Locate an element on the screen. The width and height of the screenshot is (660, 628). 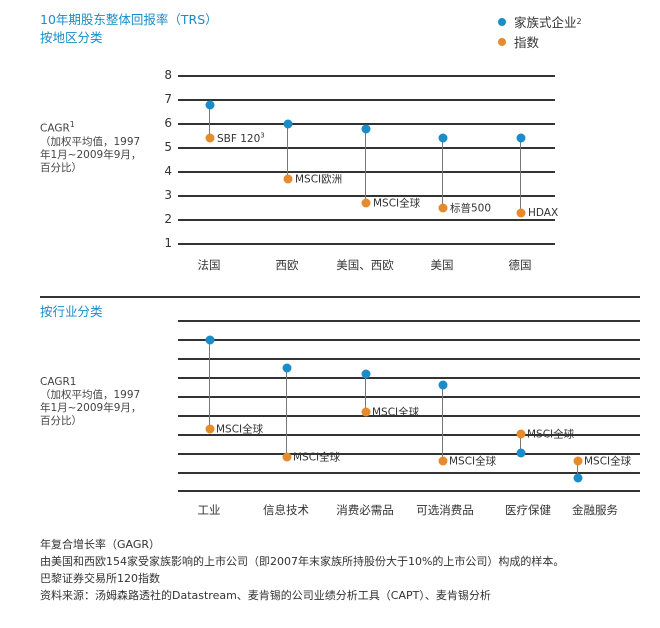
footnote-3: 巴黎证券交易所120指数 is located at coordinates (100, 578).